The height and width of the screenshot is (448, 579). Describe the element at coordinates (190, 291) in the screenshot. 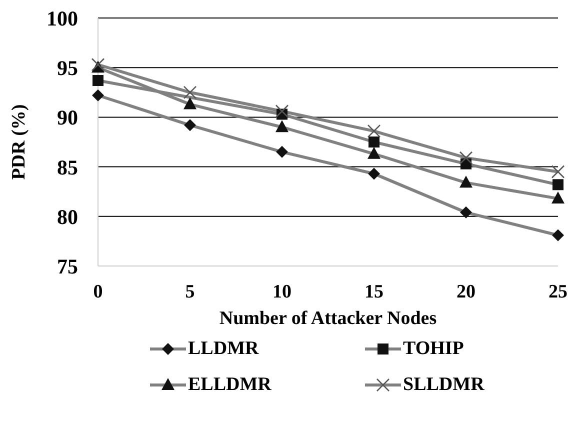

I see `x-tick-label: 5` at that location.